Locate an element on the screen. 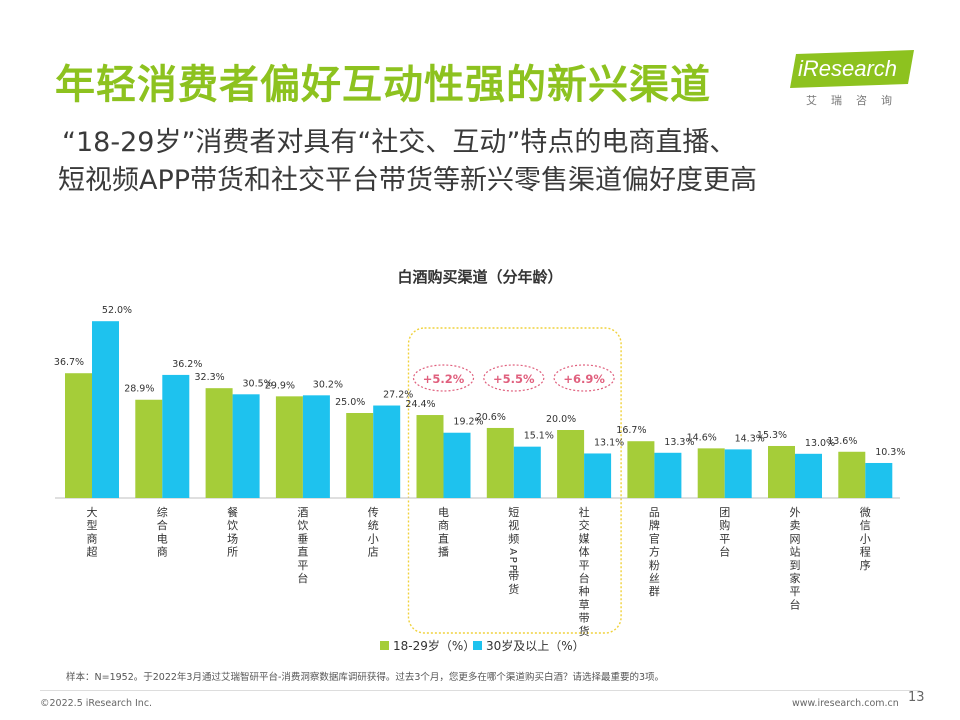  category-label-4-part-3: 垂 is located at coordinates (302, 538).